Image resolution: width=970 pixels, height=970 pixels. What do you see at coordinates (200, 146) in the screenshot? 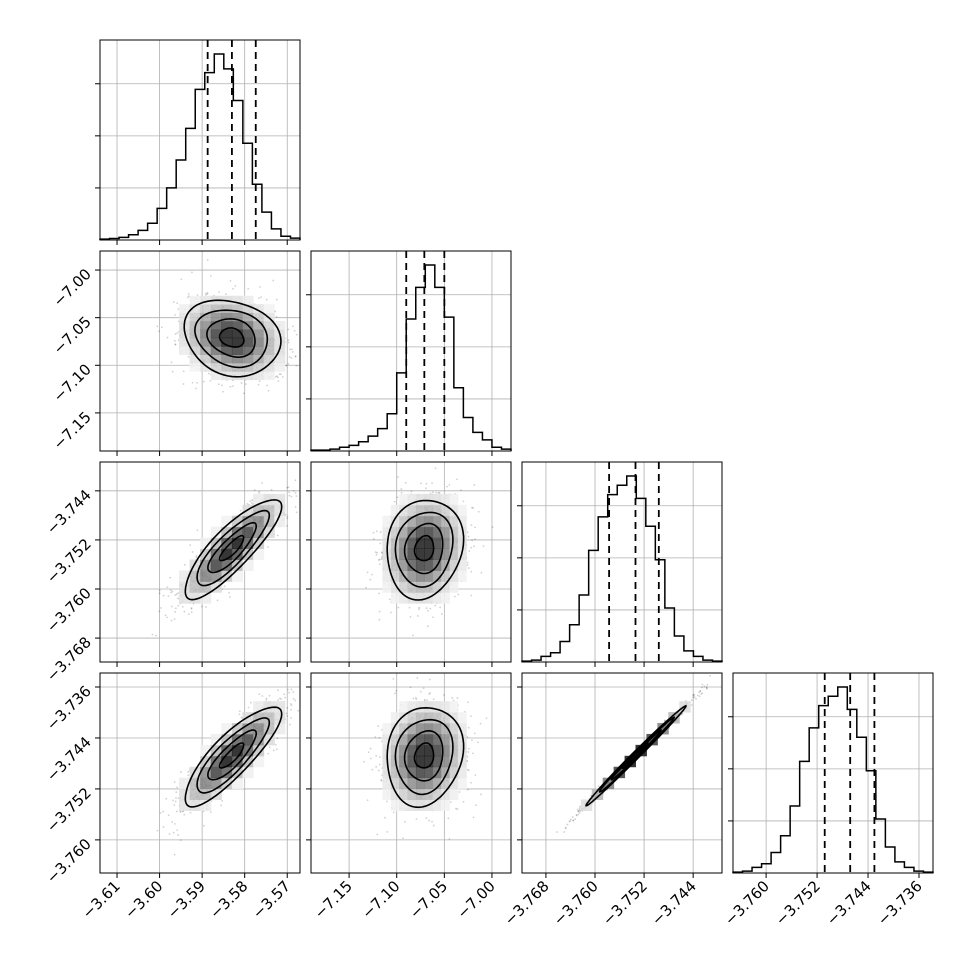
I see `histogram-step` at bounding box center [200, 146].